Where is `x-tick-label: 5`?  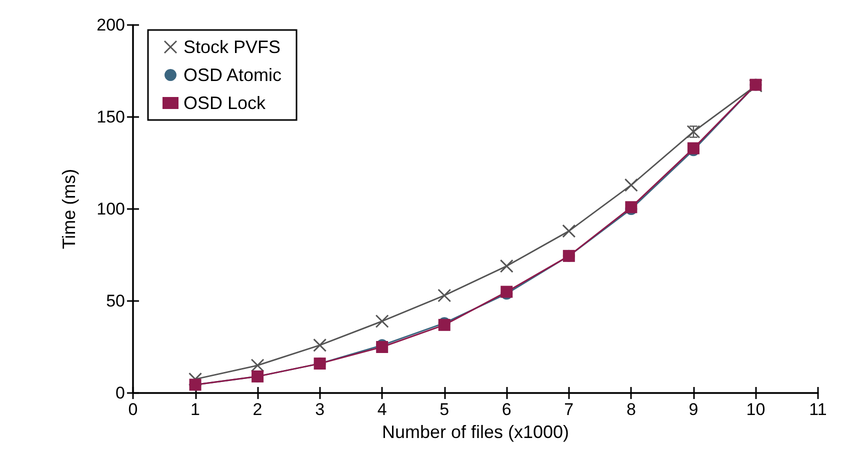 x-tick-label: 5 is located at coordinates (445, 409).